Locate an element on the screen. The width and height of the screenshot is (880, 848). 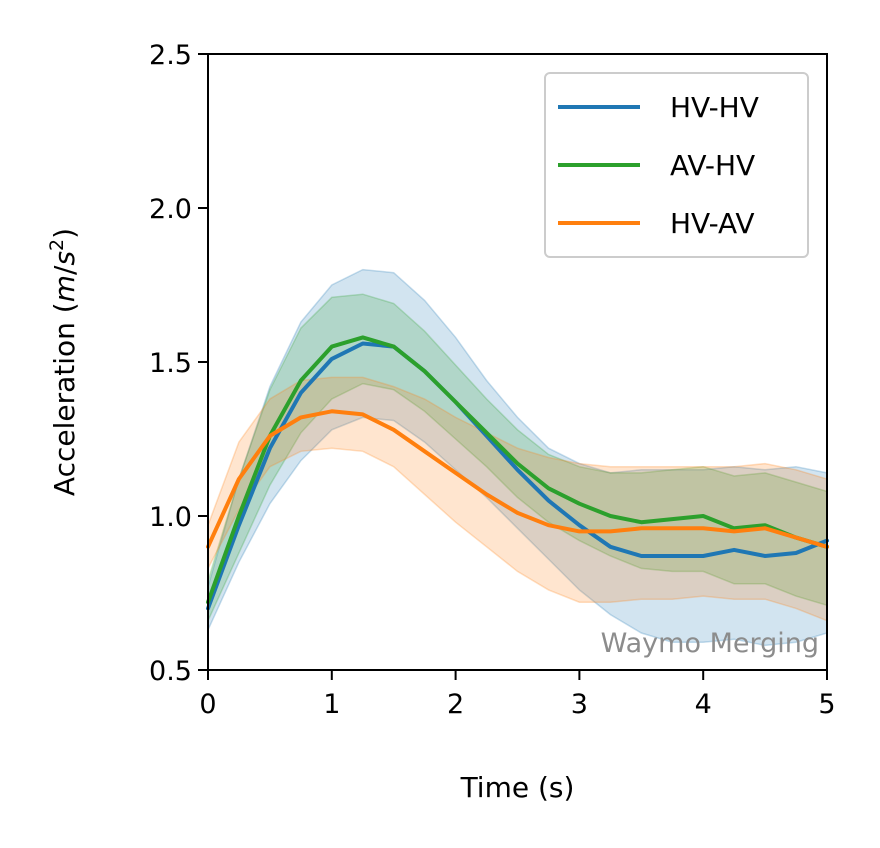
x-tick-label-3: 3 is located at coordinates (579, 704).